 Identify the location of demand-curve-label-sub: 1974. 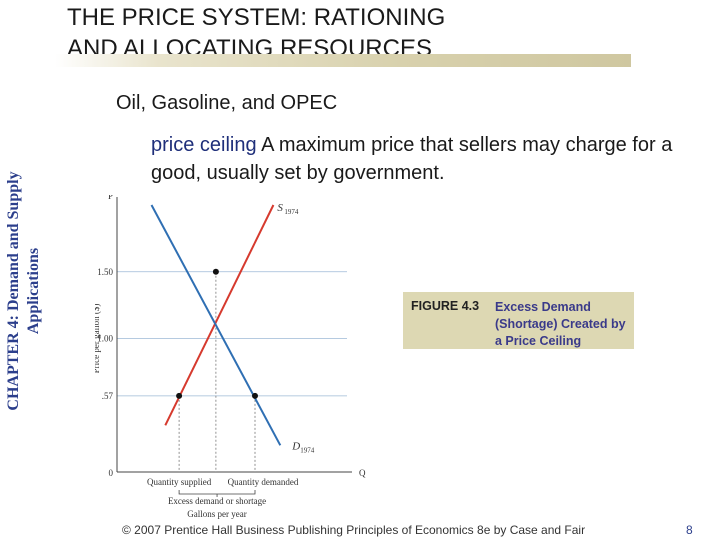
(307, 450).